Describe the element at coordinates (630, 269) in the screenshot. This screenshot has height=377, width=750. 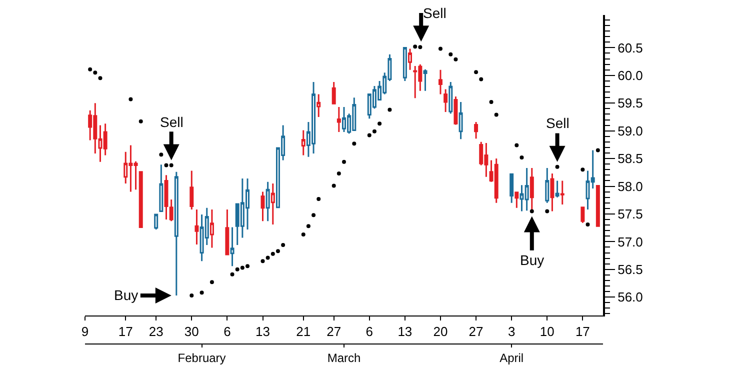
I see `y-tick-label: 56.5` at that location.